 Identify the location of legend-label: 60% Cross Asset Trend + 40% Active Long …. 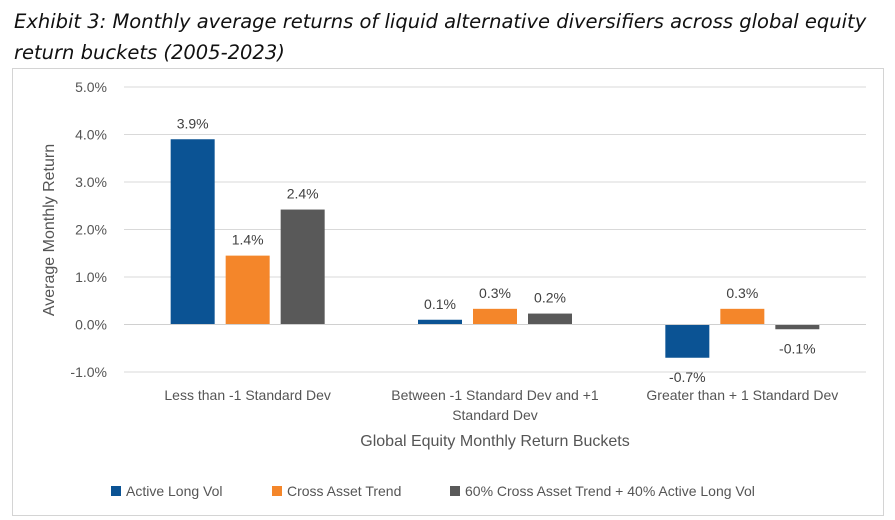
(610, 491).